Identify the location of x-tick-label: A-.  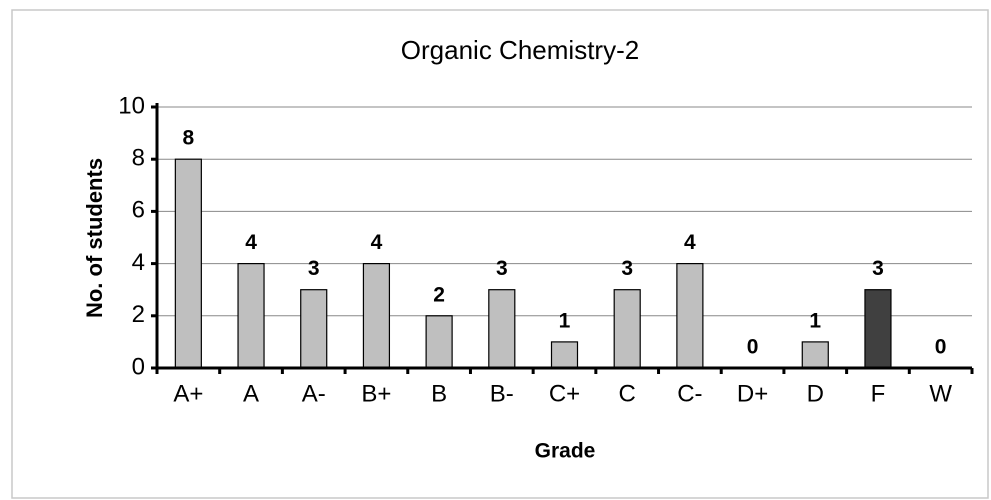
(314, 393).